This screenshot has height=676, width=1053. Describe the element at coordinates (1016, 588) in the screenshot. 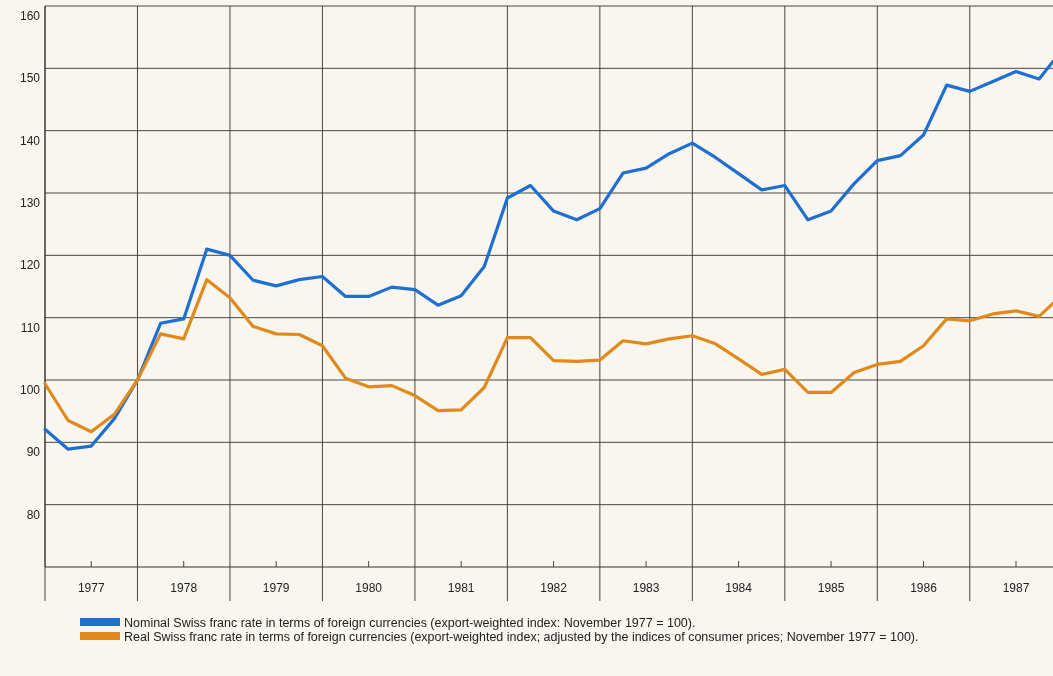

I see `x-tick-label: 1987` at that location.